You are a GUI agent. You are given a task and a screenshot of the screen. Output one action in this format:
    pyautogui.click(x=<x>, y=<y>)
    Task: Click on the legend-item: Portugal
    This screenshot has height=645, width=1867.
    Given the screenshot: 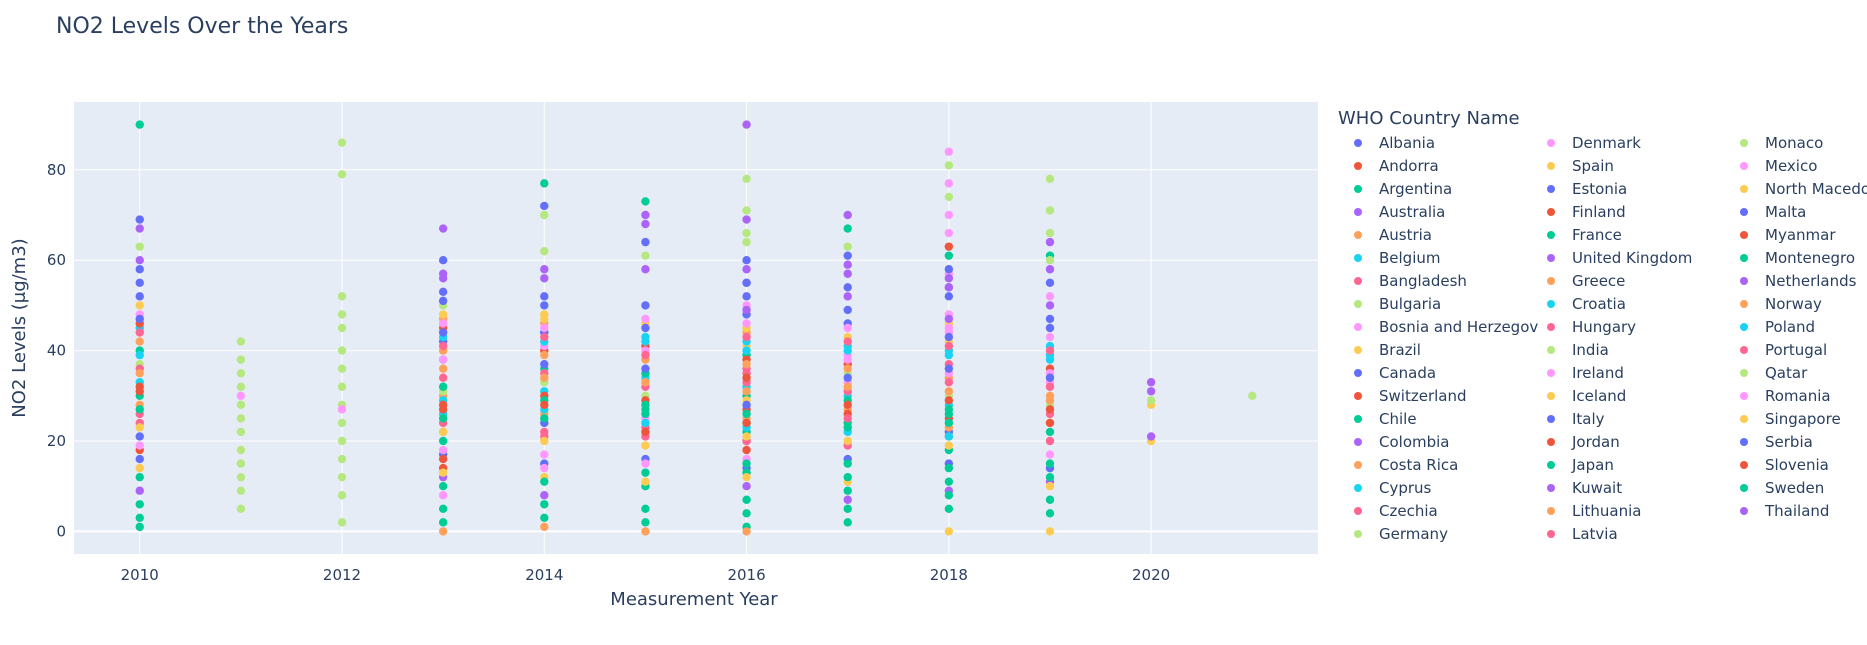 What is the action you would take?
    pyautogui.click(x=1795, y=350)
    